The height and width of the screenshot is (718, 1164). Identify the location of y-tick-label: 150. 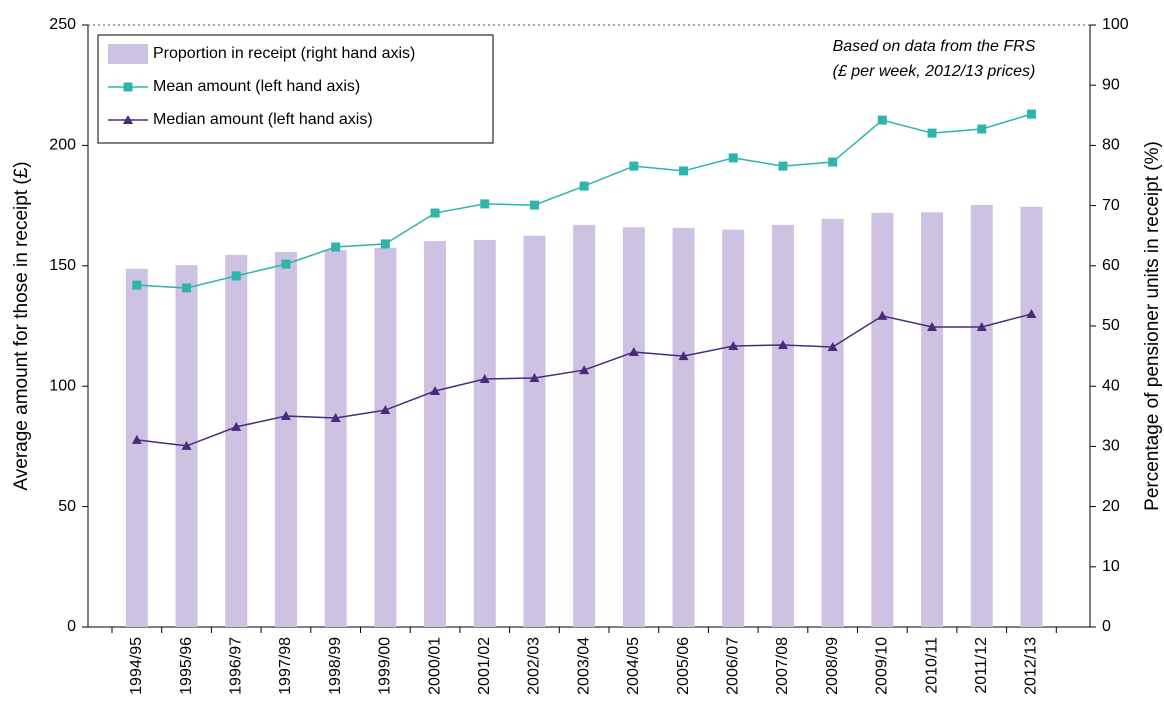
(62, 265).